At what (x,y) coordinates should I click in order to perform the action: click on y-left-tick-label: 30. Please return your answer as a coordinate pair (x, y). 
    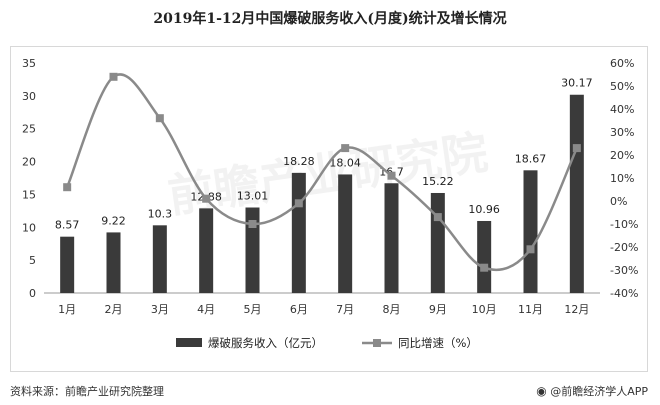
    Looking at the image, I should click on (29, 96).